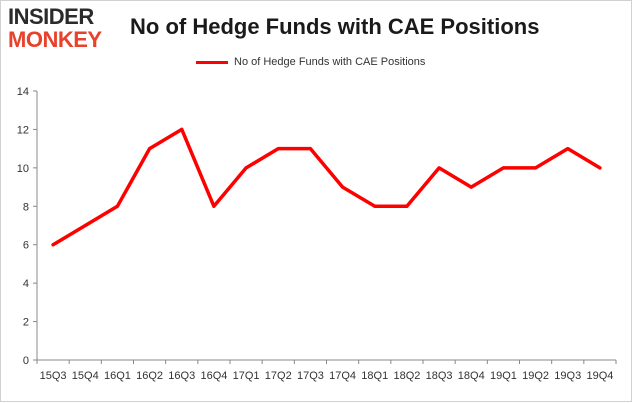 The image size is (634, 404). Describe the element at coordinates (335, 26) in the screenshot. I see `chart-title: No of Hedge Funds with CAE Positions` at that location.